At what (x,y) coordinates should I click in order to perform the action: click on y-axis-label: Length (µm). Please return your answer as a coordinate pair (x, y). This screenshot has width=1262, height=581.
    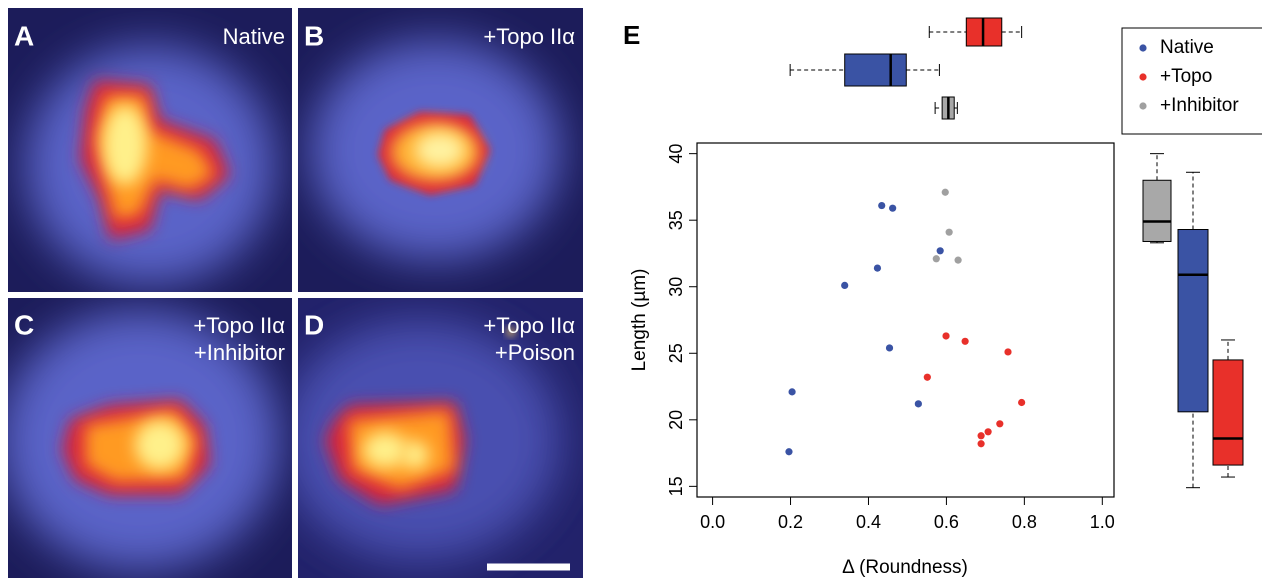
    Looking at the image, I should click on (639, 320).